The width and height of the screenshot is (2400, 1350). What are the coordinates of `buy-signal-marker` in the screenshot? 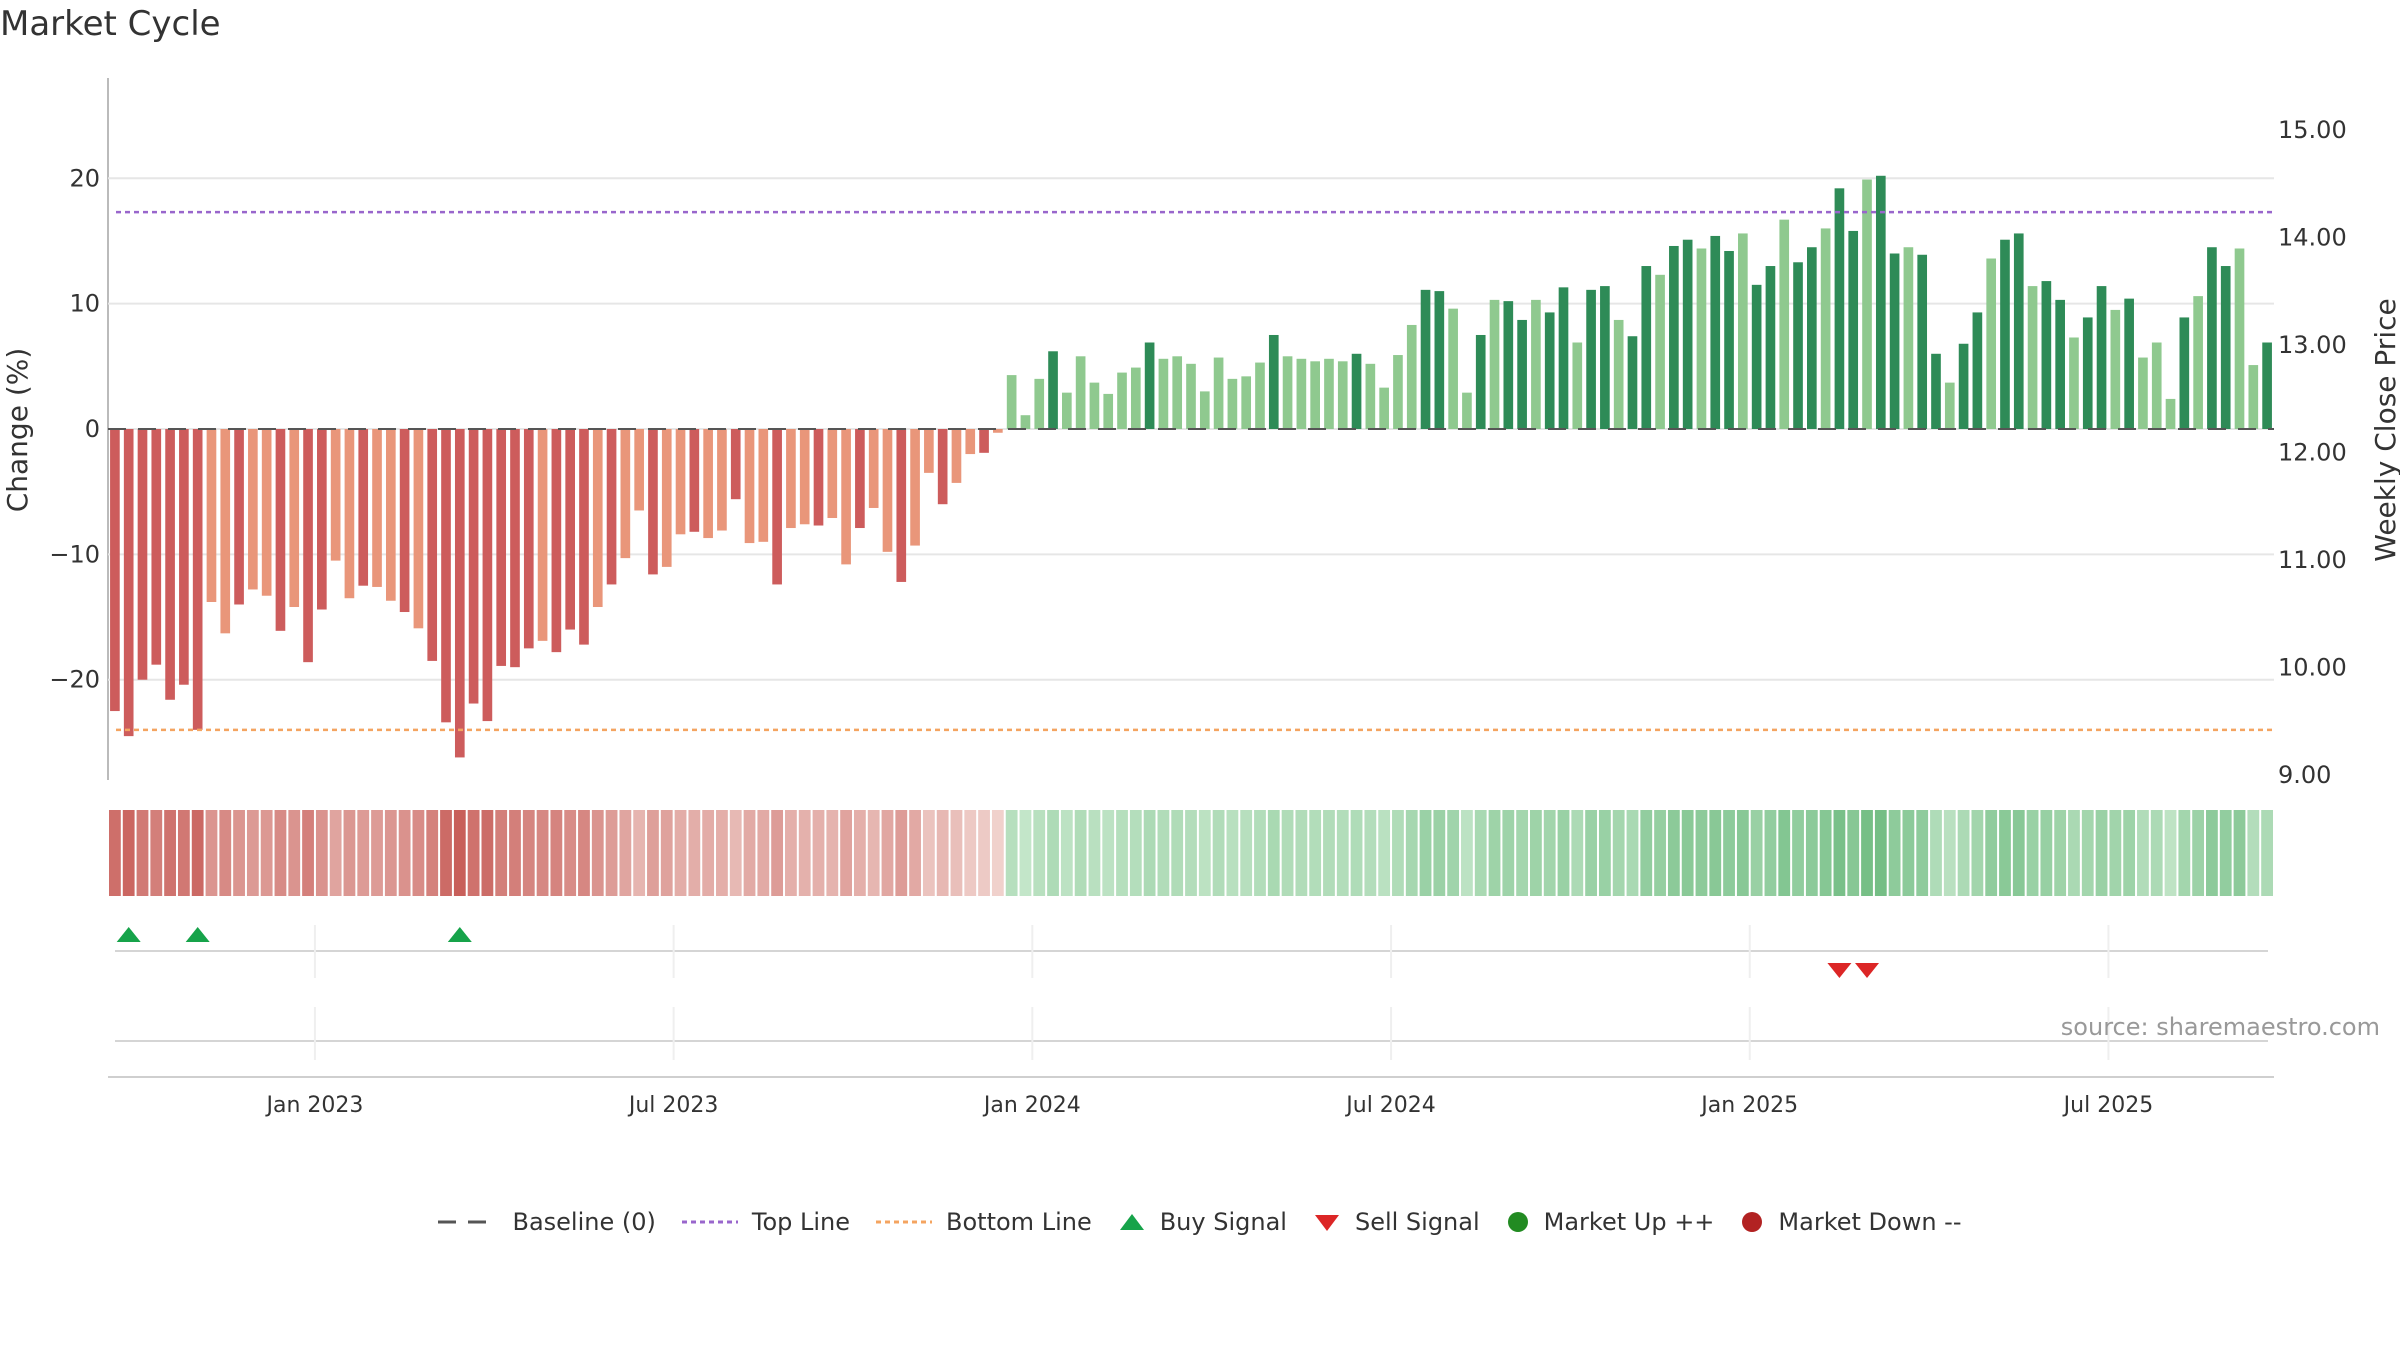 It's located at (459, 934).